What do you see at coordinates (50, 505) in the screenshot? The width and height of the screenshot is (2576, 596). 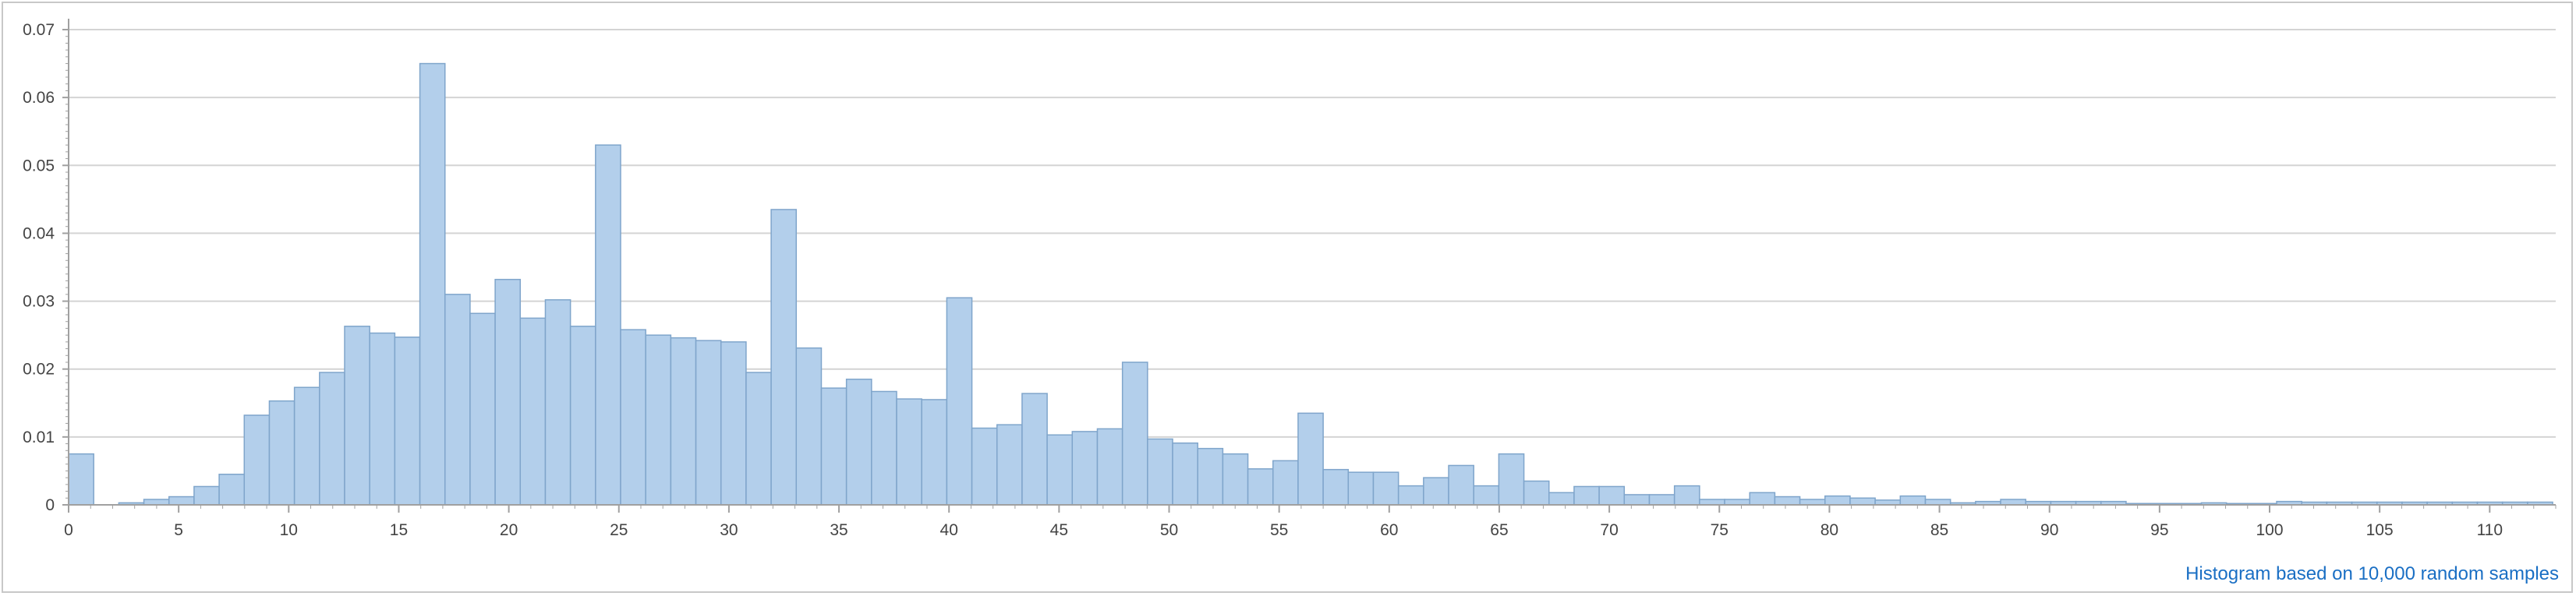 I see `y-tick-label: 0` at bounding box center [50, 505].